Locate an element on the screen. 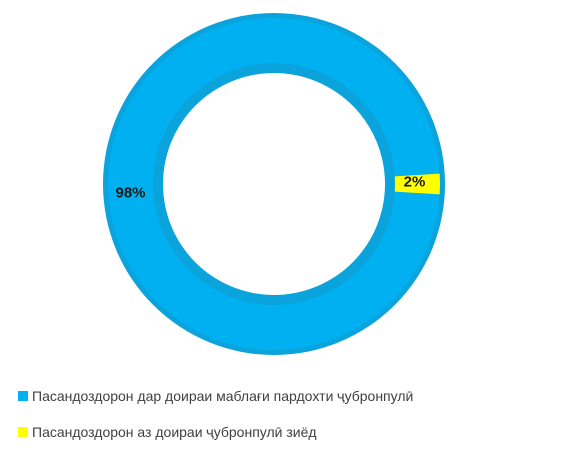 This screenshot has height=458, width=567. legend-item-exceeding: Пасандоздорон аз доираи ҷубронпулӣ зиёд is located at coordinates (215, 432).